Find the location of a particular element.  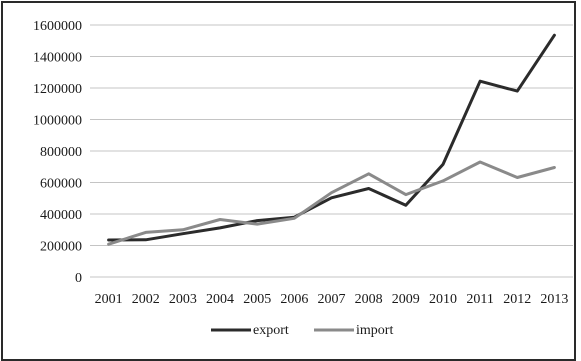

x-tick-label: 2006 is located at coordinates (294, 299).